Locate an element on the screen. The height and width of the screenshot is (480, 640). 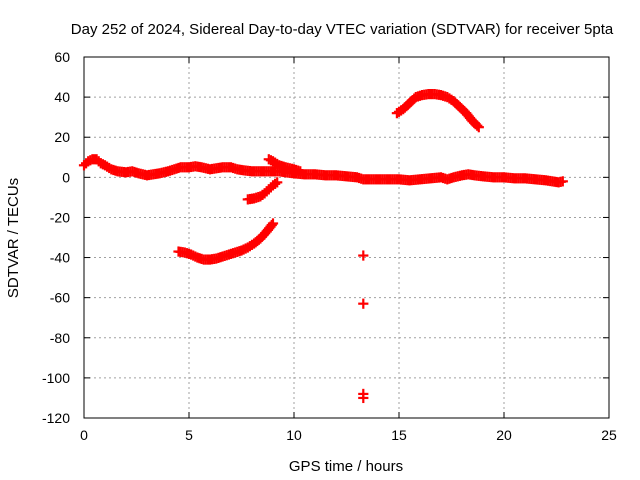
y-tick-label: -20 is located at coordinates (60, 217).